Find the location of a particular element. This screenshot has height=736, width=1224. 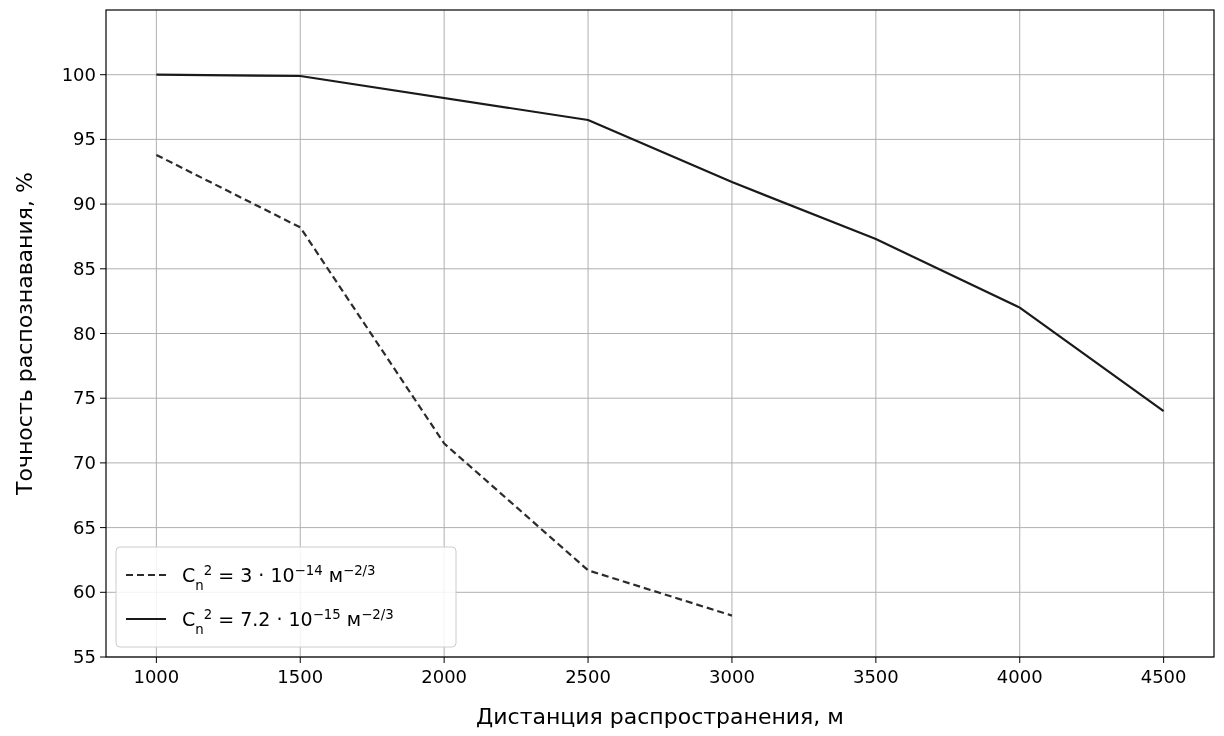

x-tick-label: 3000 is located at coordinates (732, 676).